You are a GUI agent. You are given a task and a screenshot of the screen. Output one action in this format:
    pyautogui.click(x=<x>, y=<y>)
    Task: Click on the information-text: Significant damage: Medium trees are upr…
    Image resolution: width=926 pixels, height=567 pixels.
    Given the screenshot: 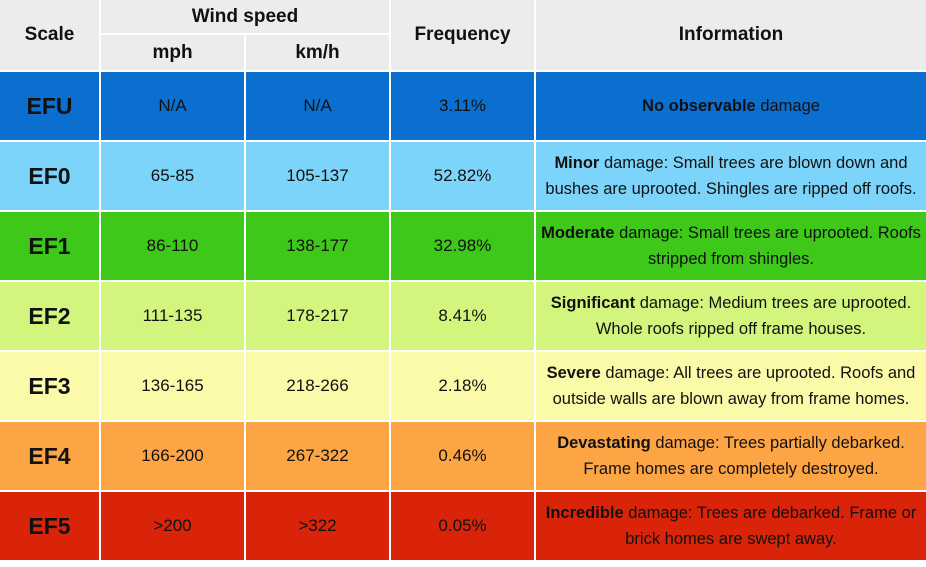 What is the action you would take?
    pyautogui.click(x=731, y=316)
    